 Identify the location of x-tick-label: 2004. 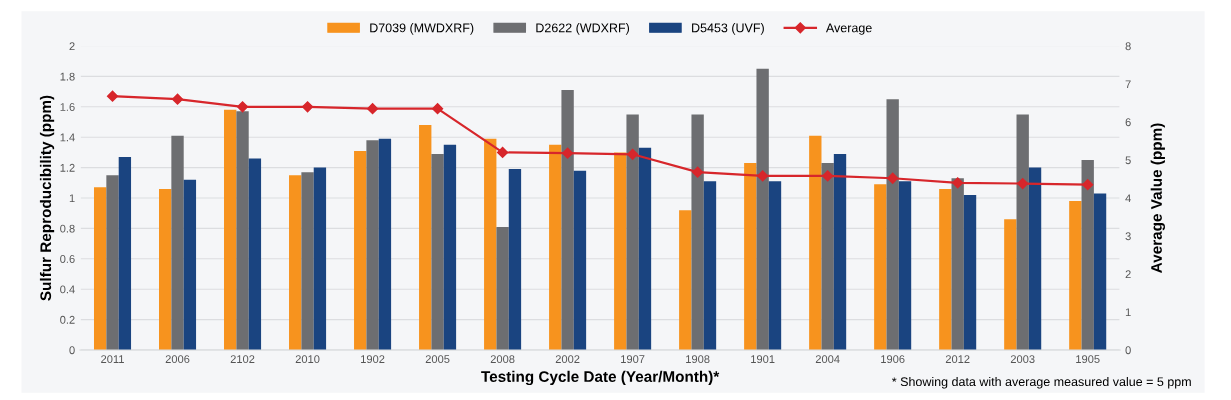
(827, 359).